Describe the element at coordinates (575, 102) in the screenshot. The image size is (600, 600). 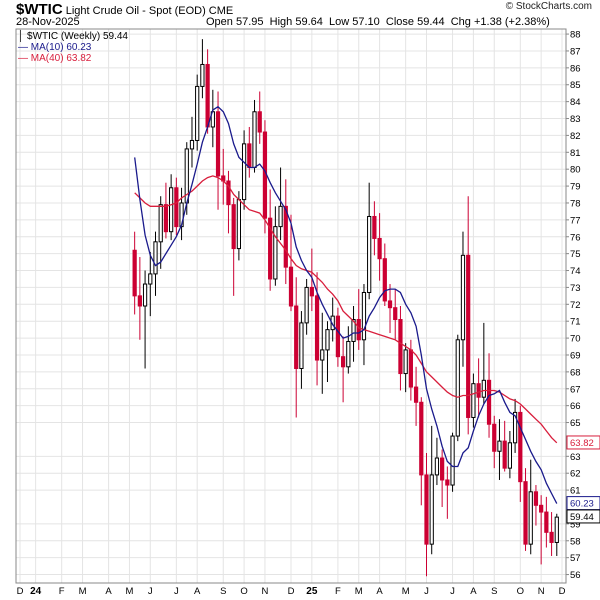
I see `y-tick-label: 84` at that location.